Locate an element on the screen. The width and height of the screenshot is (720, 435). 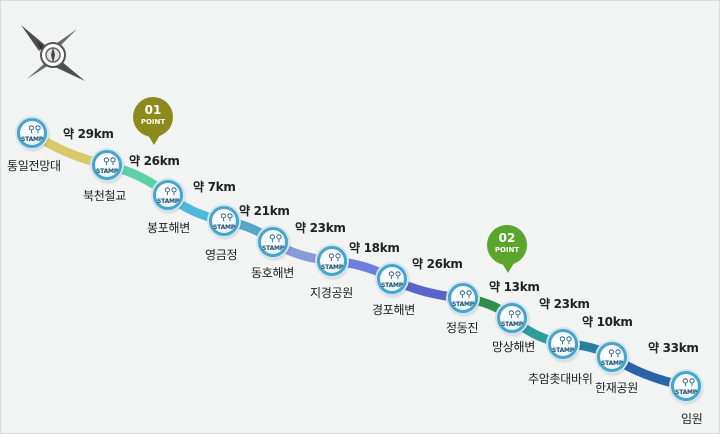
station-name: 영금정 is located at coordinates (221, 255).